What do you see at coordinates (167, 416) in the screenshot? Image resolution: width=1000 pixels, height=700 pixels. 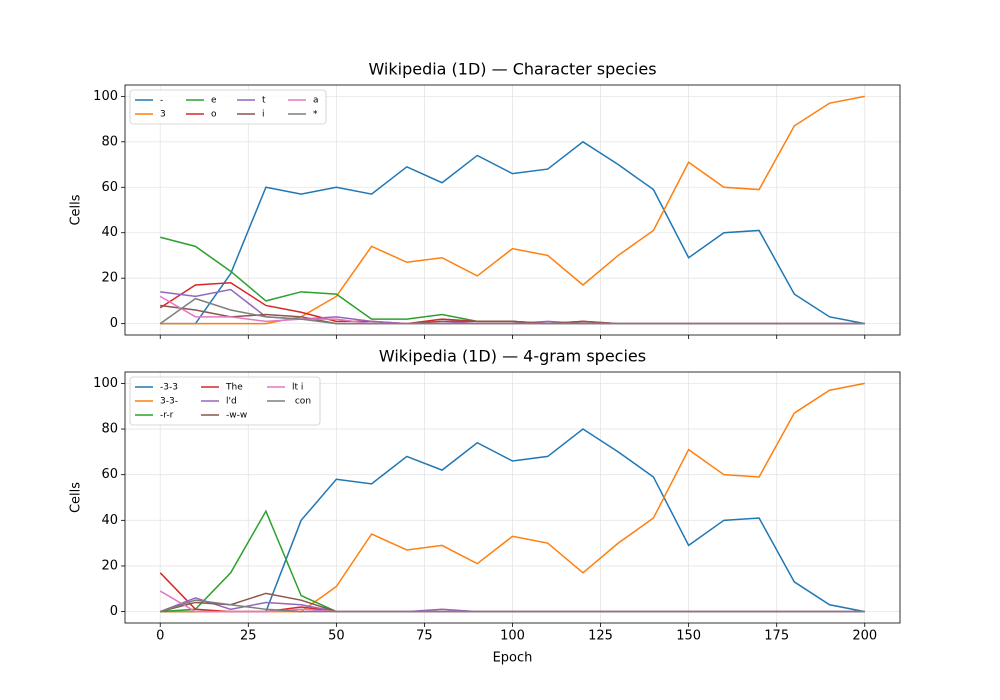 I see `legend-label: -r-r` at bounding box center [167, 416].